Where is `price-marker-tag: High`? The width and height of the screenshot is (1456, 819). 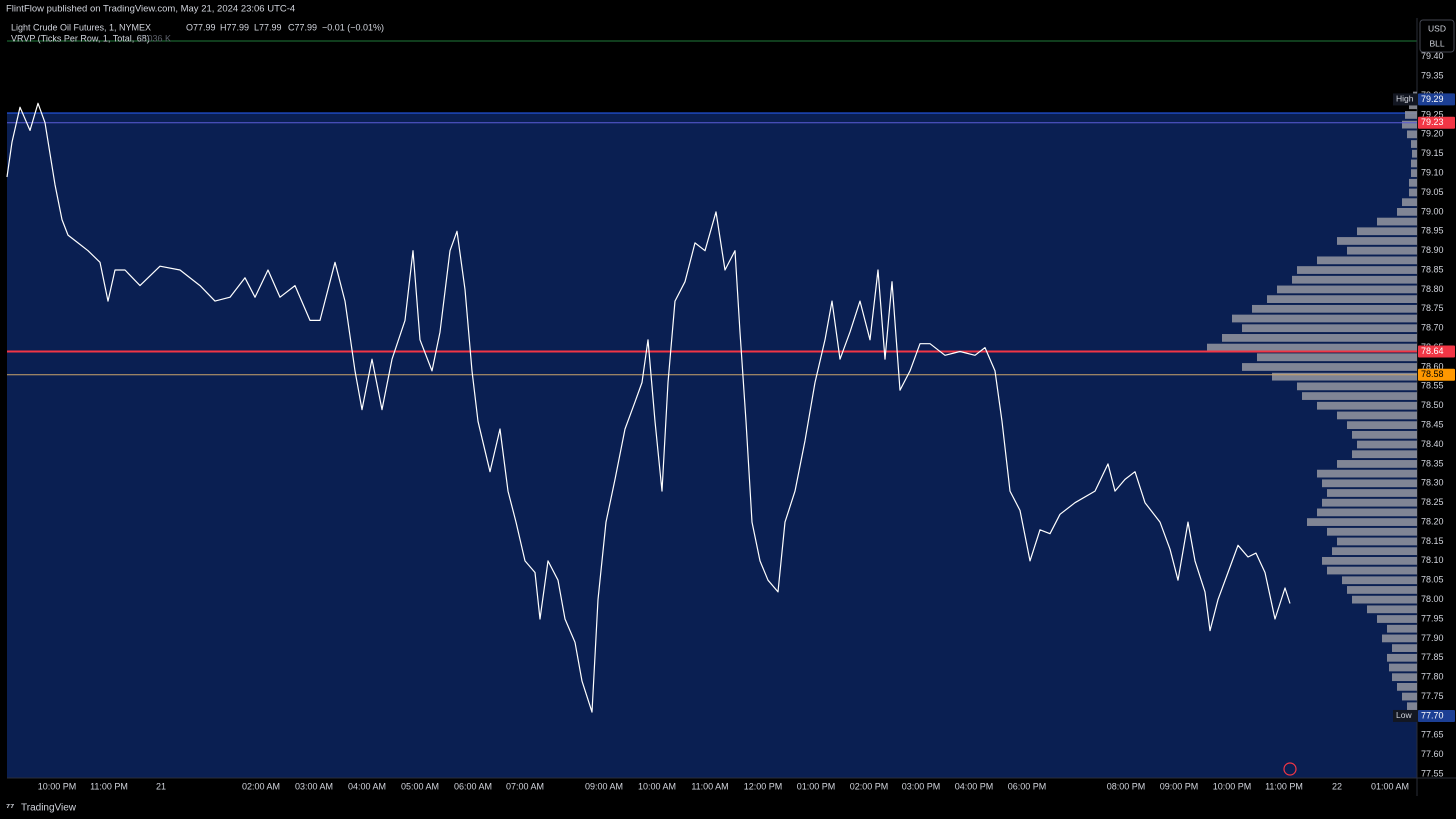
price-marker-tag: High is located at coordinates (1405, 99).